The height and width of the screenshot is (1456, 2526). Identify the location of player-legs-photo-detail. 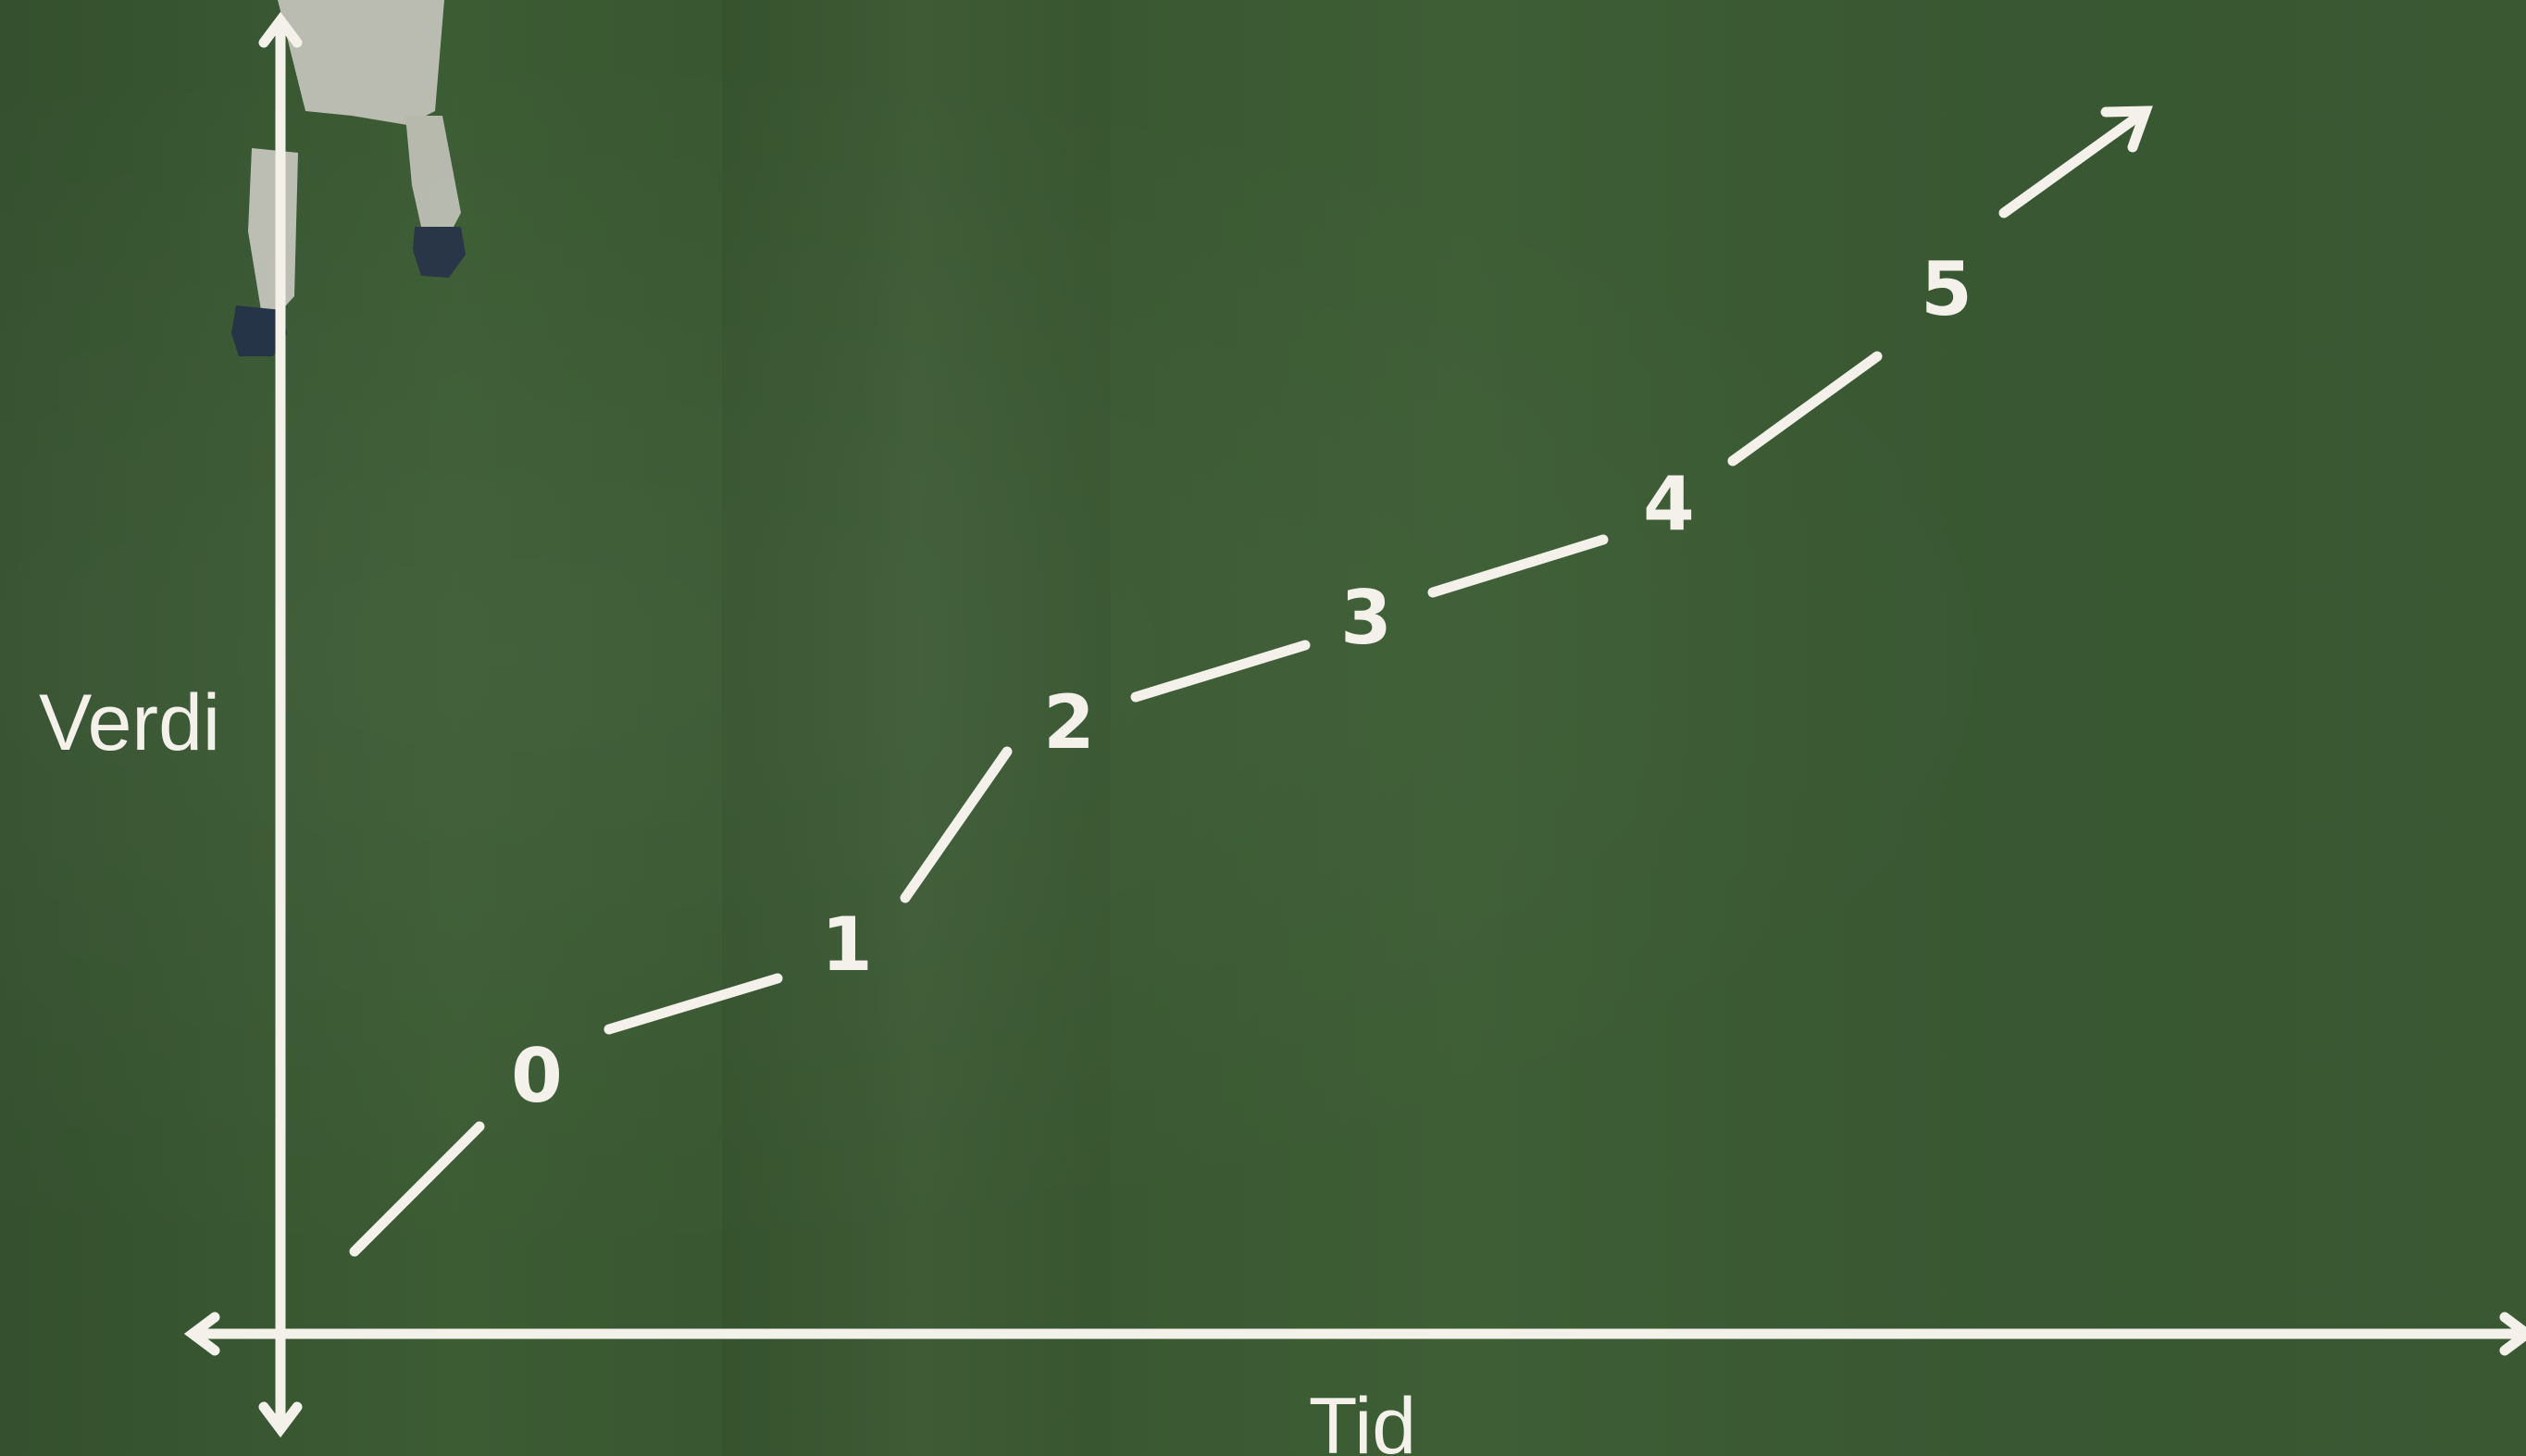
(348, 178).